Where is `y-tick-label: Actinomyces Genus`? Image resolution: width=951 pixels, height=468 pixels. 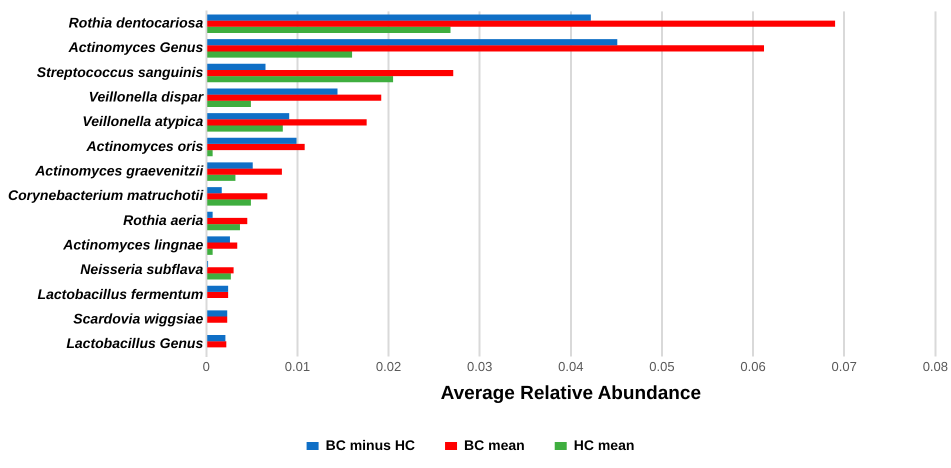 y-tick-label: Actinomyces Genus is located at coordinates (136, 47).